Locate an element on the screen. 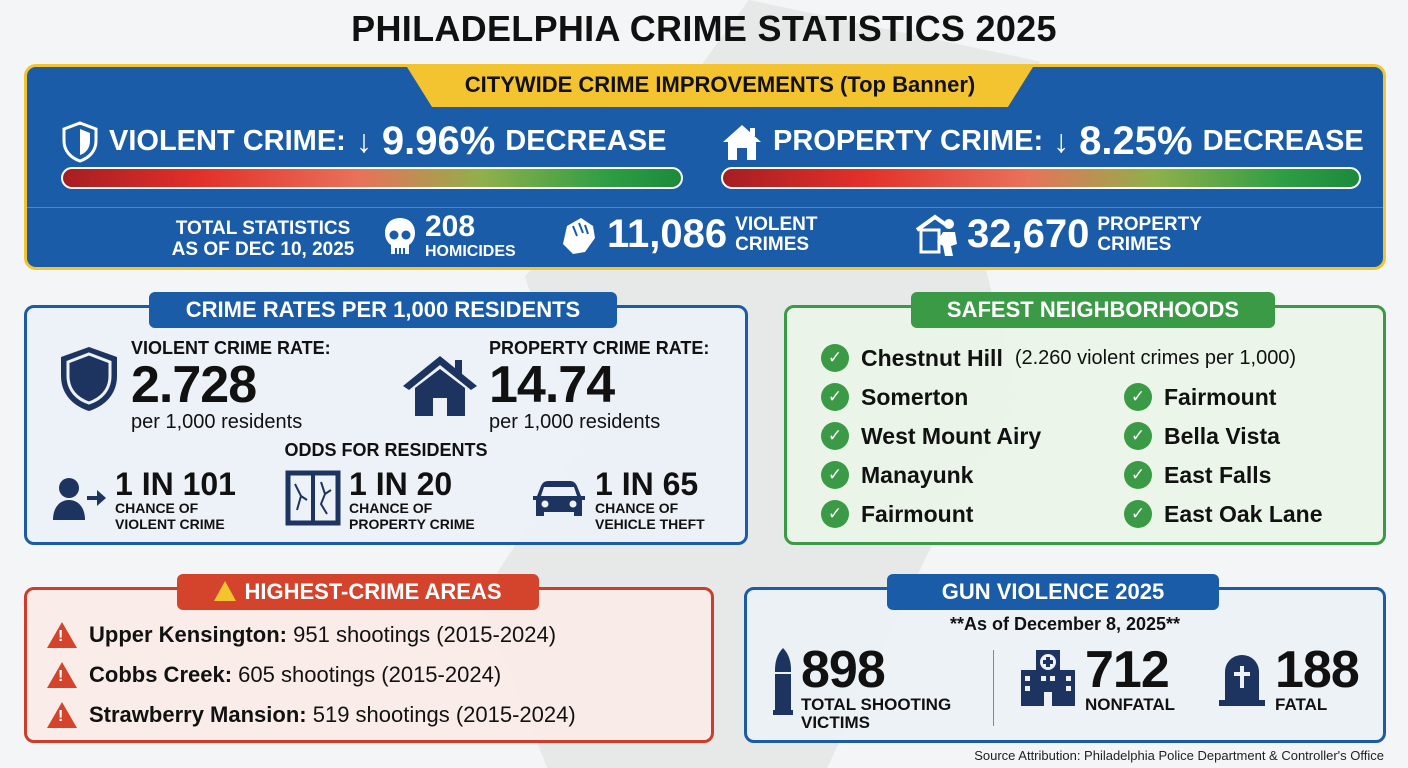 Image resolution: width=1408 pixels, height=768 pixels. bullet-icon is located at coordinates (783, 689).